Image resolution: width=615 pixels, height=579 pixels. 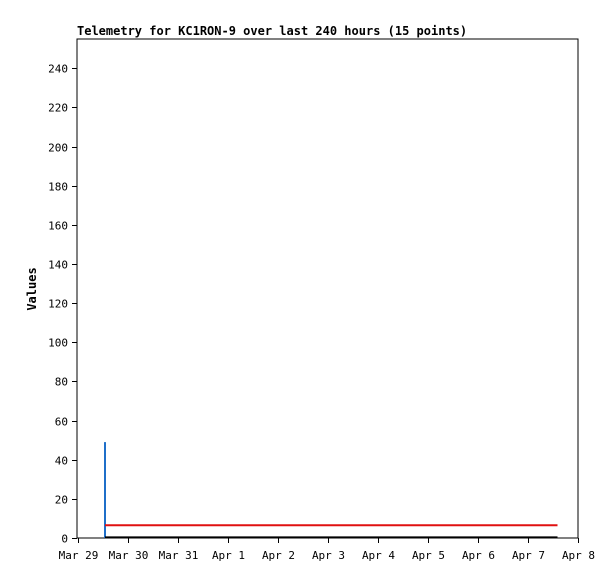 I want to click on x-tick-label: Apr 4, so click(x=378, y=555).